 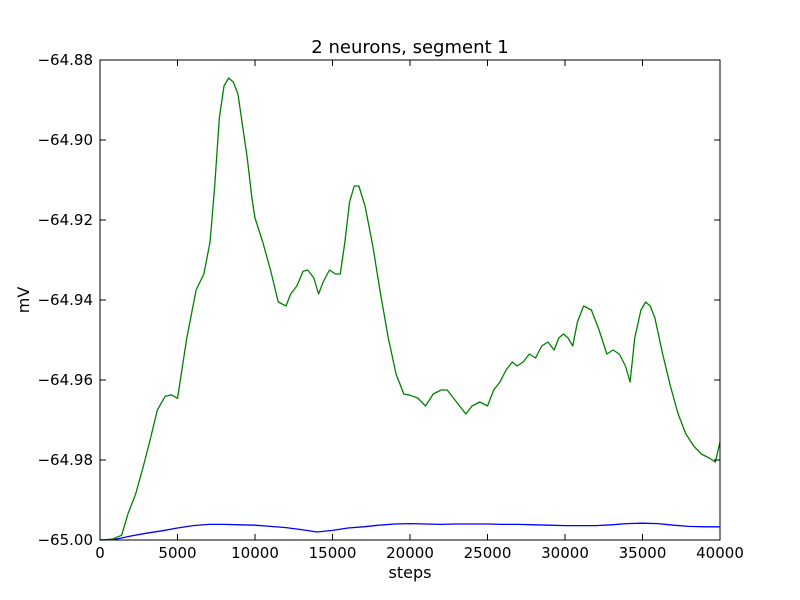 I want to click on x-tick-label: 25000, so click(x=488, y=553).